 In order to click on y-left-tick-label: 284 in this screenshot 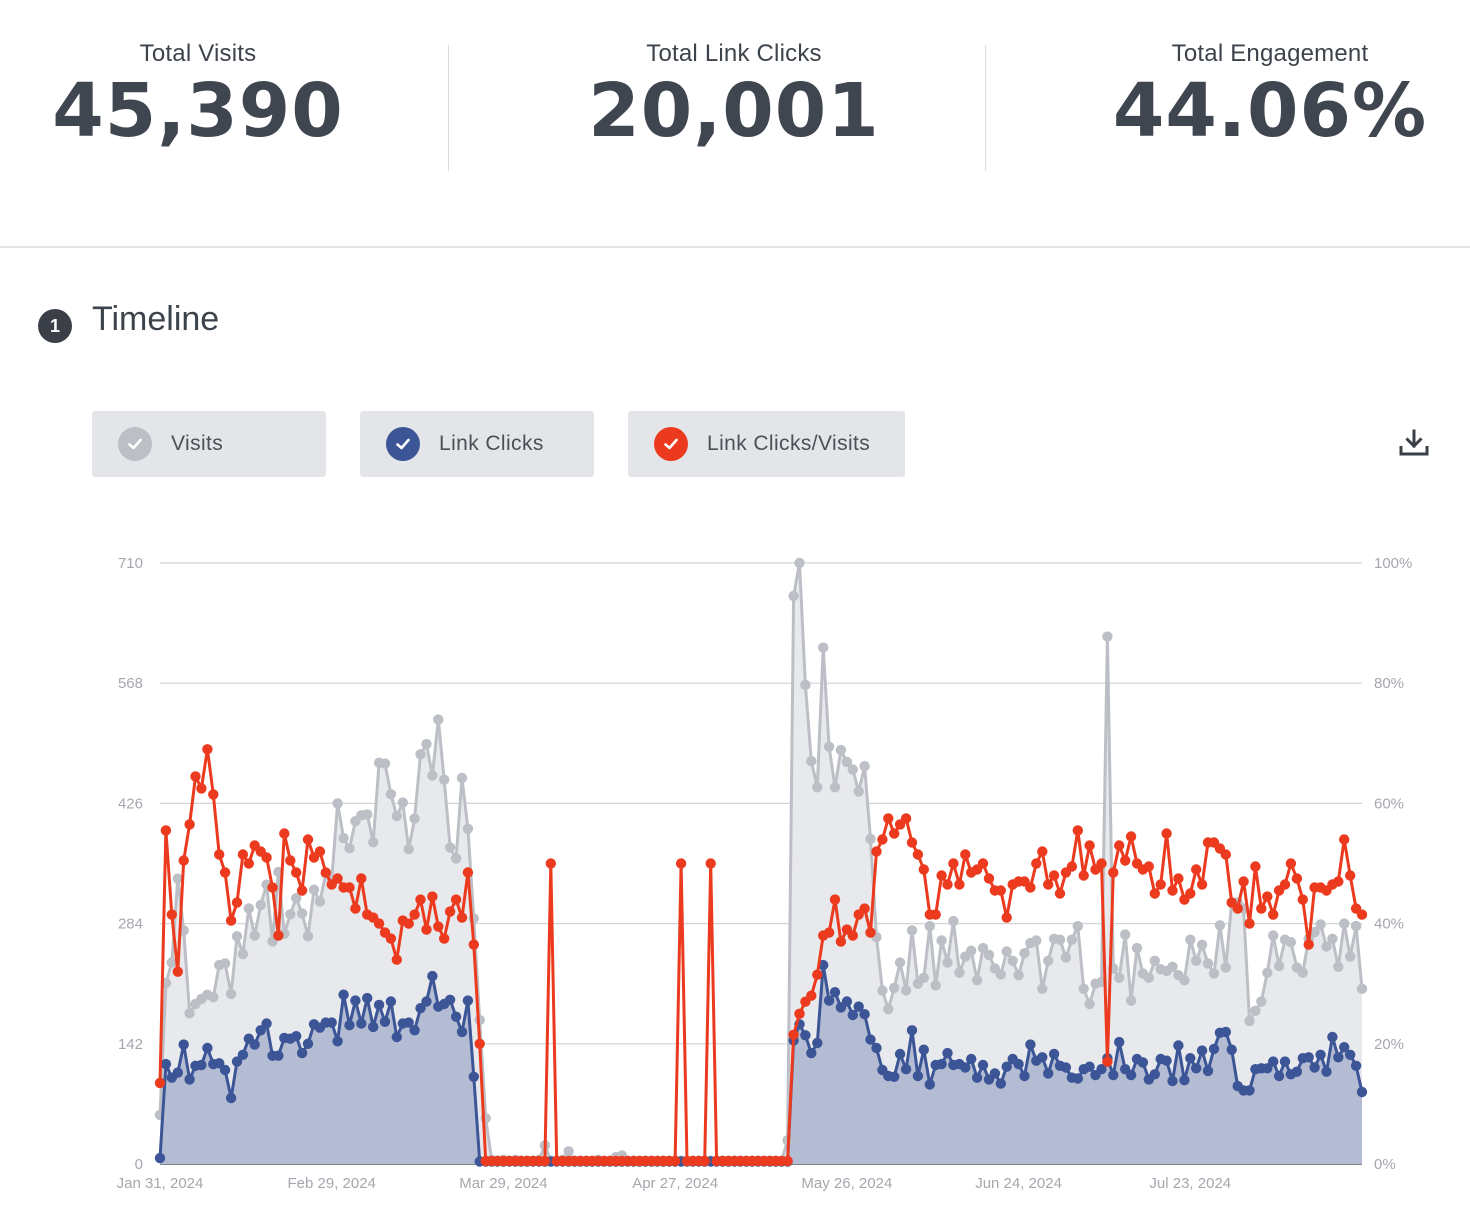, I will do `click(130, 924)`.